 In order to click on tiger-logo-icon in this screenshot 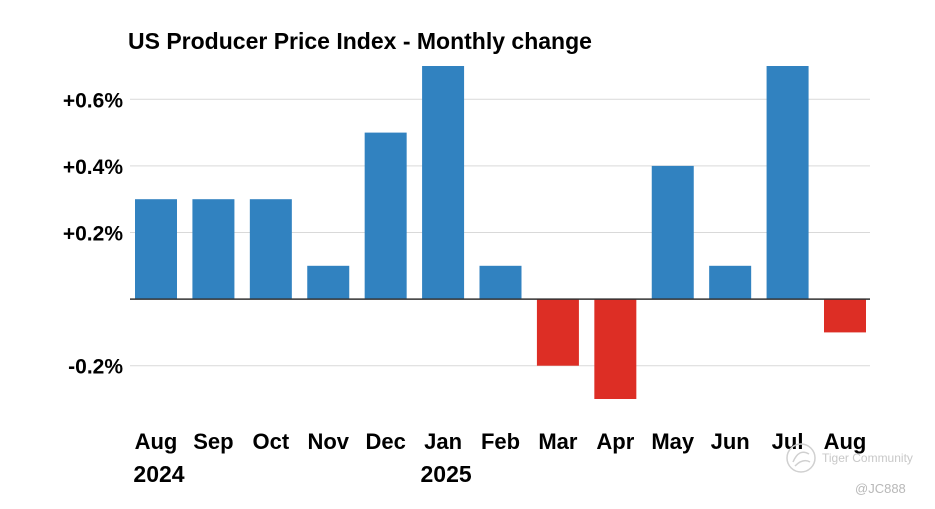, I will do `click(801, 458)`.